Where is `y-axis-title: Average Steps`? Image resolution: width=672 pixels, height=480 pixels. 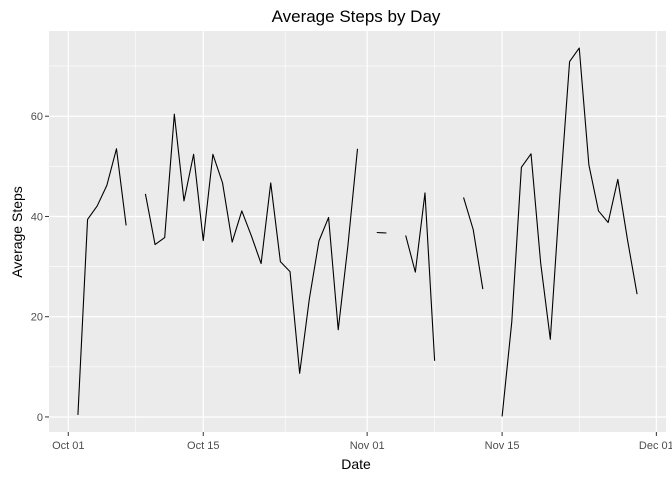 y-axis-title: Average Steps is located at coordinates (17, 232).